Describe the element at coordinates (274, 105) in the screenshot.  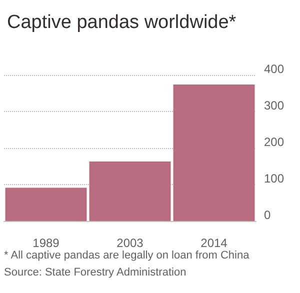
I see `y-tick-label: 300` at that location.